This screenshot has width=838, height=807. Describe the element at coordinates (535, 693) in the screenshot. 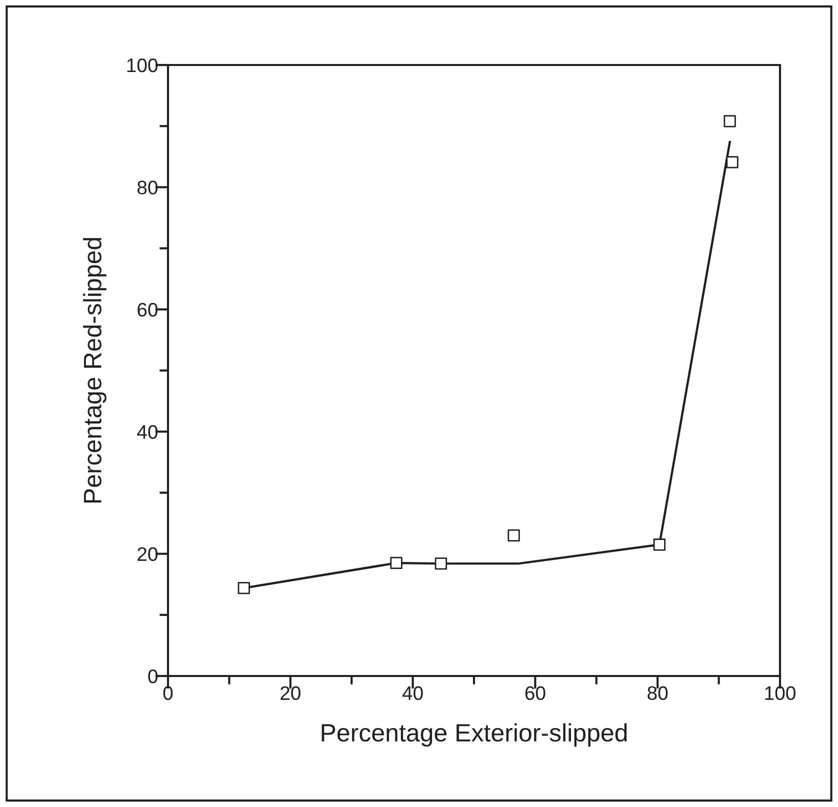

I see `x-tick-label: 60` at that location.